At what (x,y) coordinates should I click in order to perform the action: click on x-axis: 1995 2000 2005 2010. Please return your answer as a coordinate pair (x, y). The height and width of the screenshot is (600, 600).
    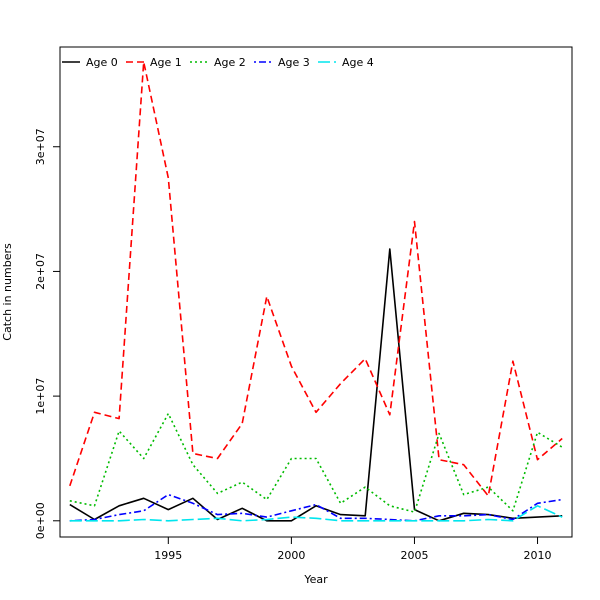
    Looking at the image, I should click on (353, 549).